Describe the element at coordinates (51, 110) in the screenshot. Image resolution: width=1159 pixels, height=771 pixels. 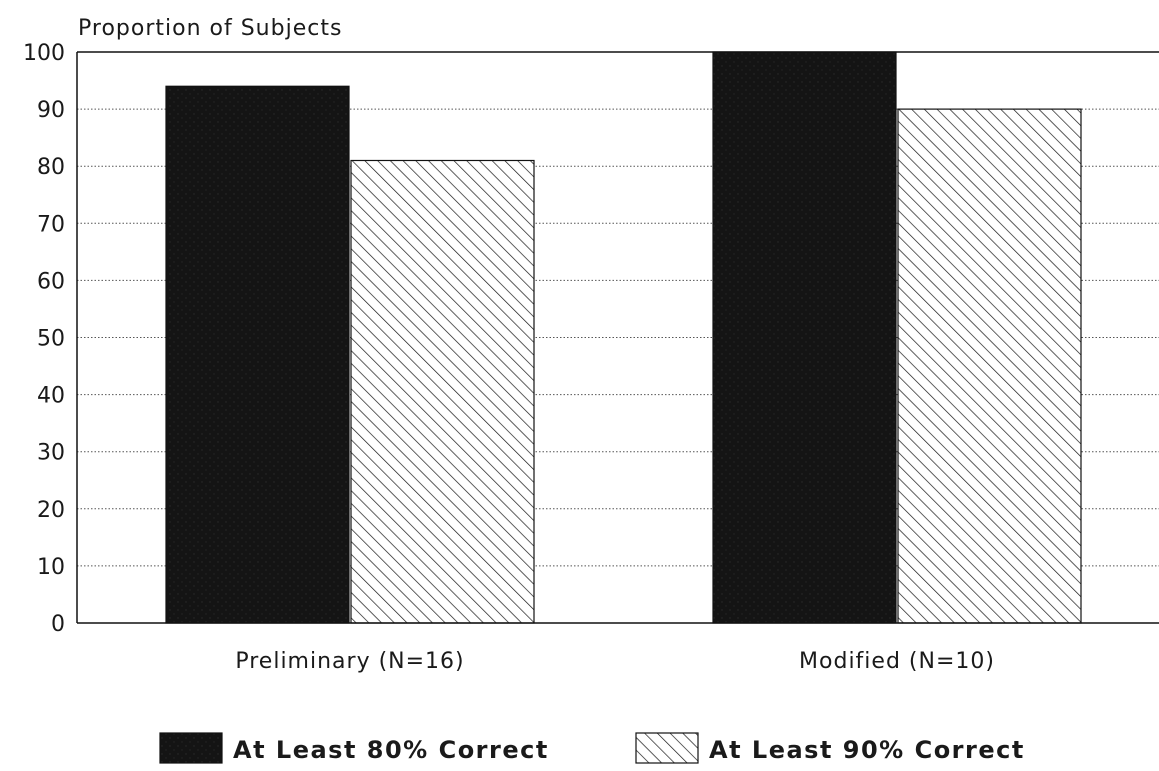
I see `y-tick-label: 90` at that location.